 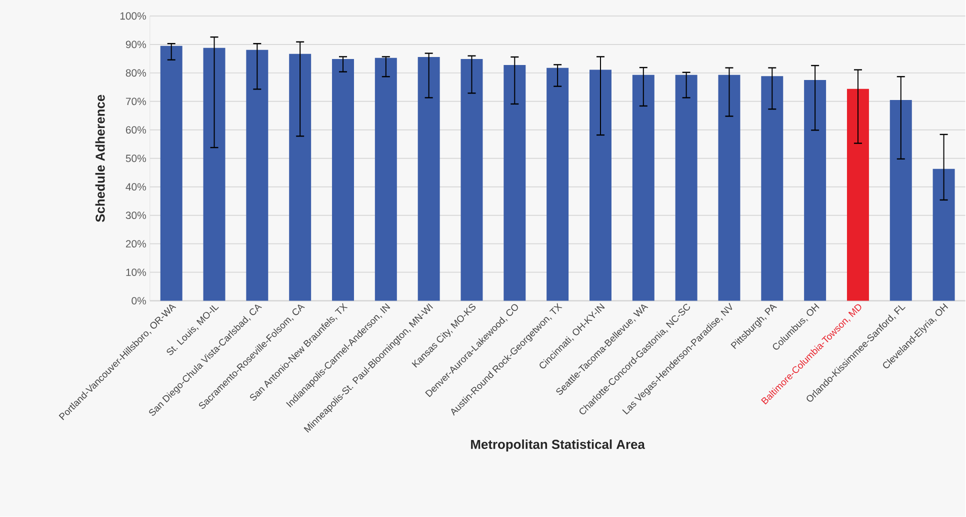 What do you see at coordinates (136, 130) in the screenshot?
I see `y-tick-label: 60%` at bounding box center [136, 130].